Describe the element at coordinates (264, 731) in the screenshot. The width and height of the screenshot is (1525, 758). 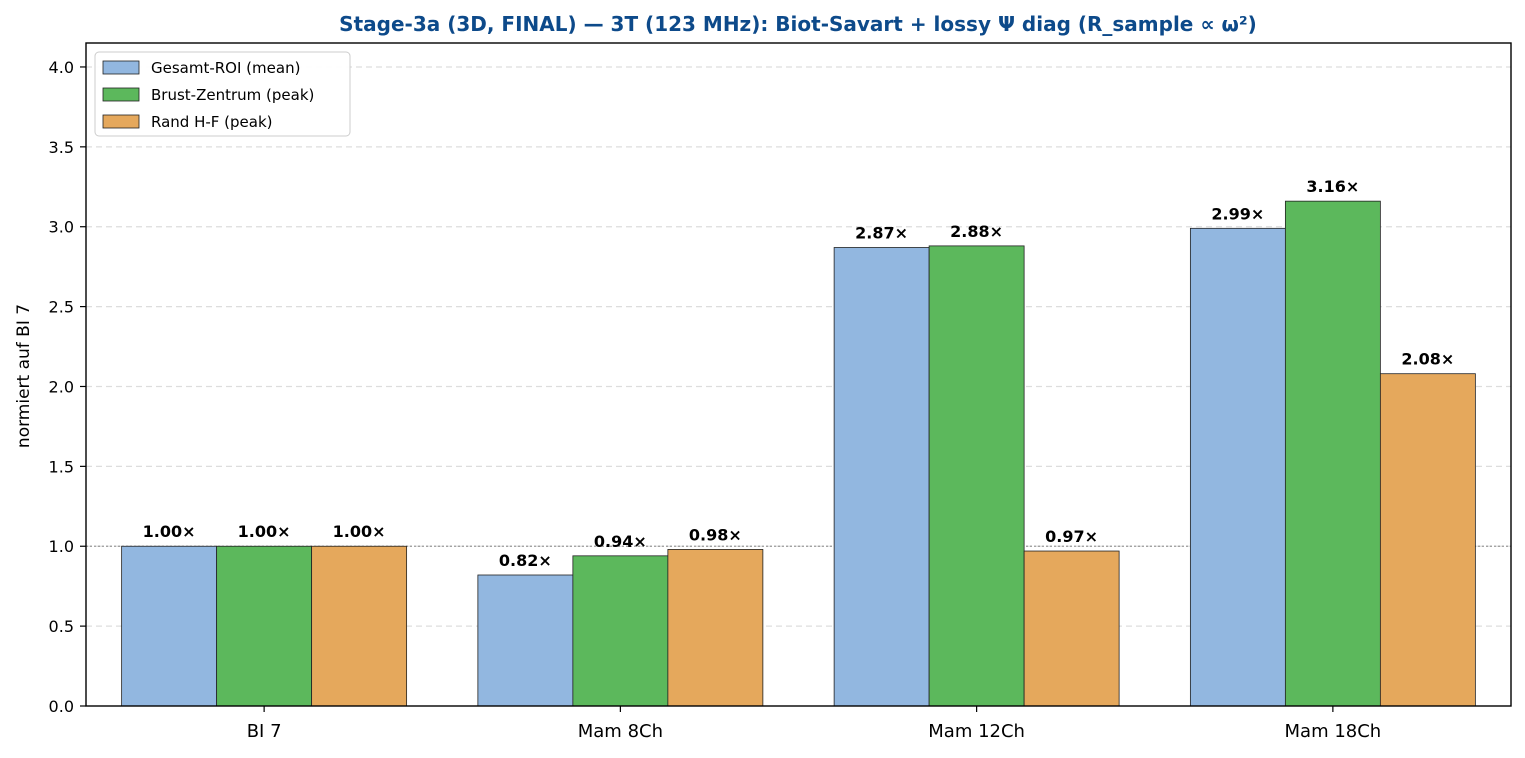
I see `x-tick-label: BI 7` at that location.